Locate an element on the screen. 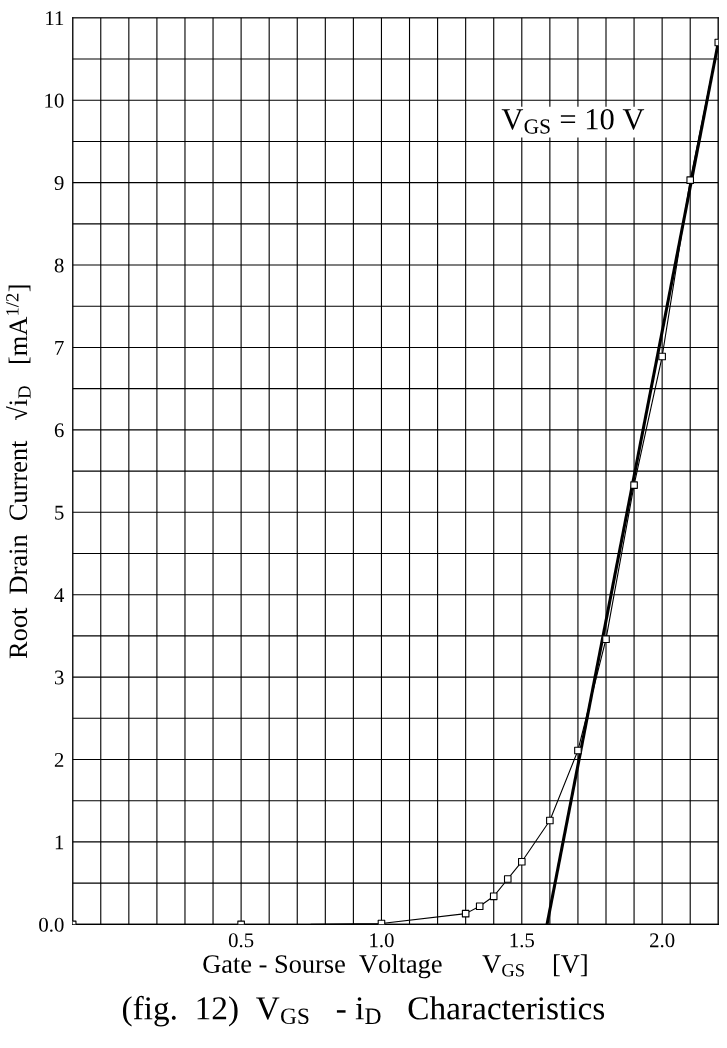 The width and height of the screenshot is (727, 1048). y-tick-label: 3 is located at coordinates (59, 677).